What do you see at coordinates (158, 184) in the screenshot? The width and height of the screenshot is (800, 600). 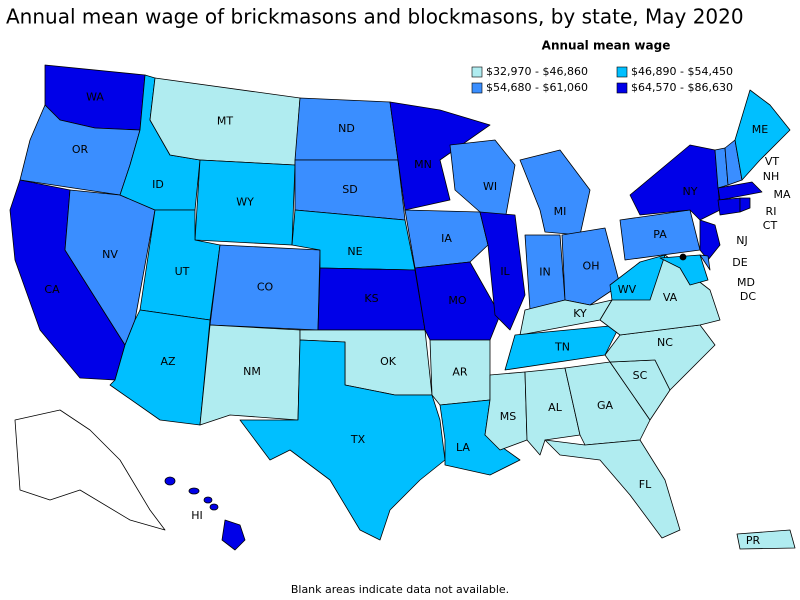 I see `state-label: ID` at bounding box center [158, 184].